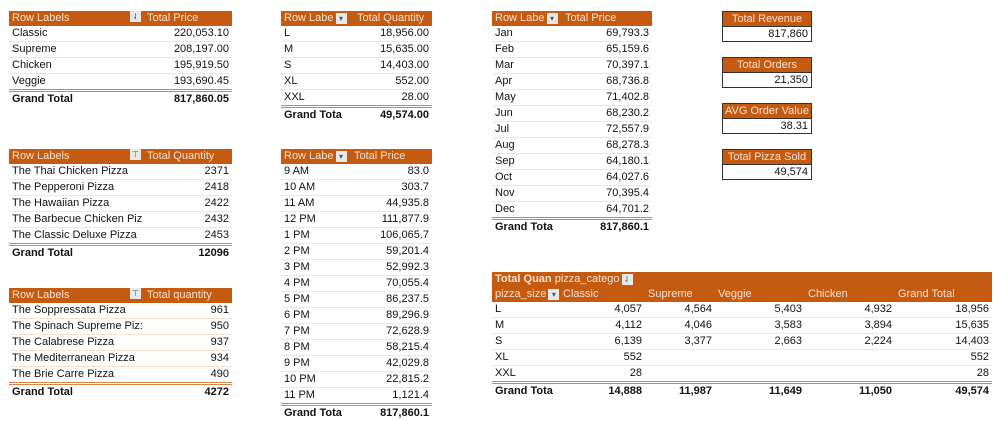  I want to click on row-field-header: pizza_size▾, so click(526, 294).